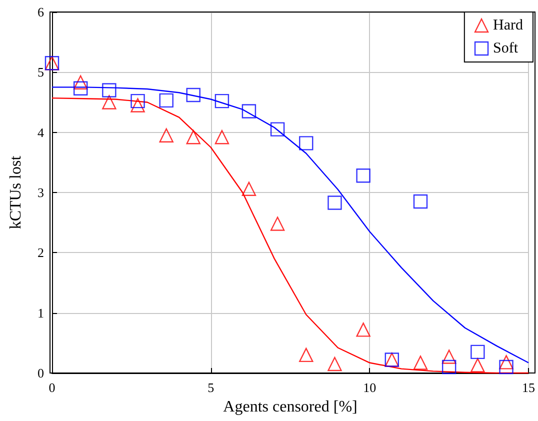 This screenshot has width=538, height=421. What do you see at coordinates (16, 192) in the screenshot?
I see `y-axis-title: kCTUs lost` at bounding box center [16, 192].